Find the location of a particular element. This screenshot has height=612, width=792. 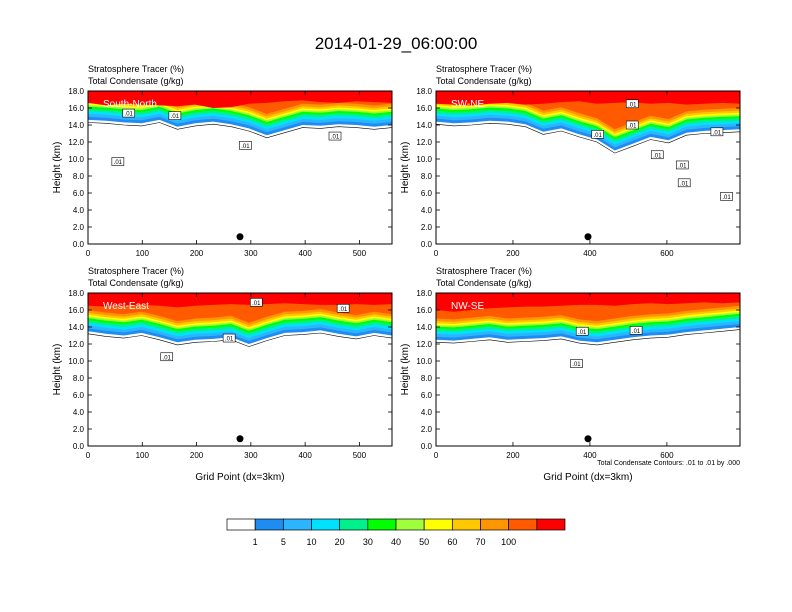

y-tick-label: 16.0 is located at coordinates (76, 310).